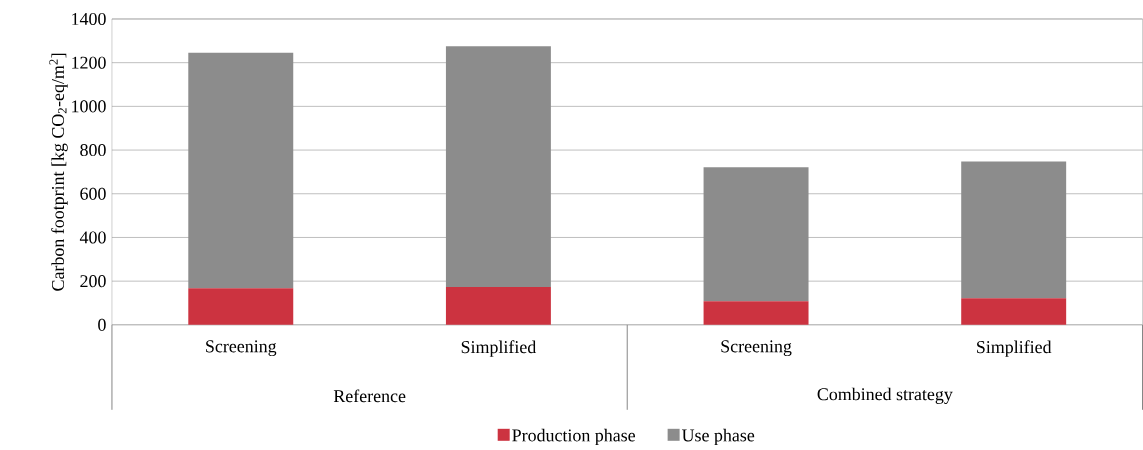 The image size is (1143, 450). Describe the element at coordinates (93, 193) in the screenshot. I see `y-tick-label: 600` at that location.